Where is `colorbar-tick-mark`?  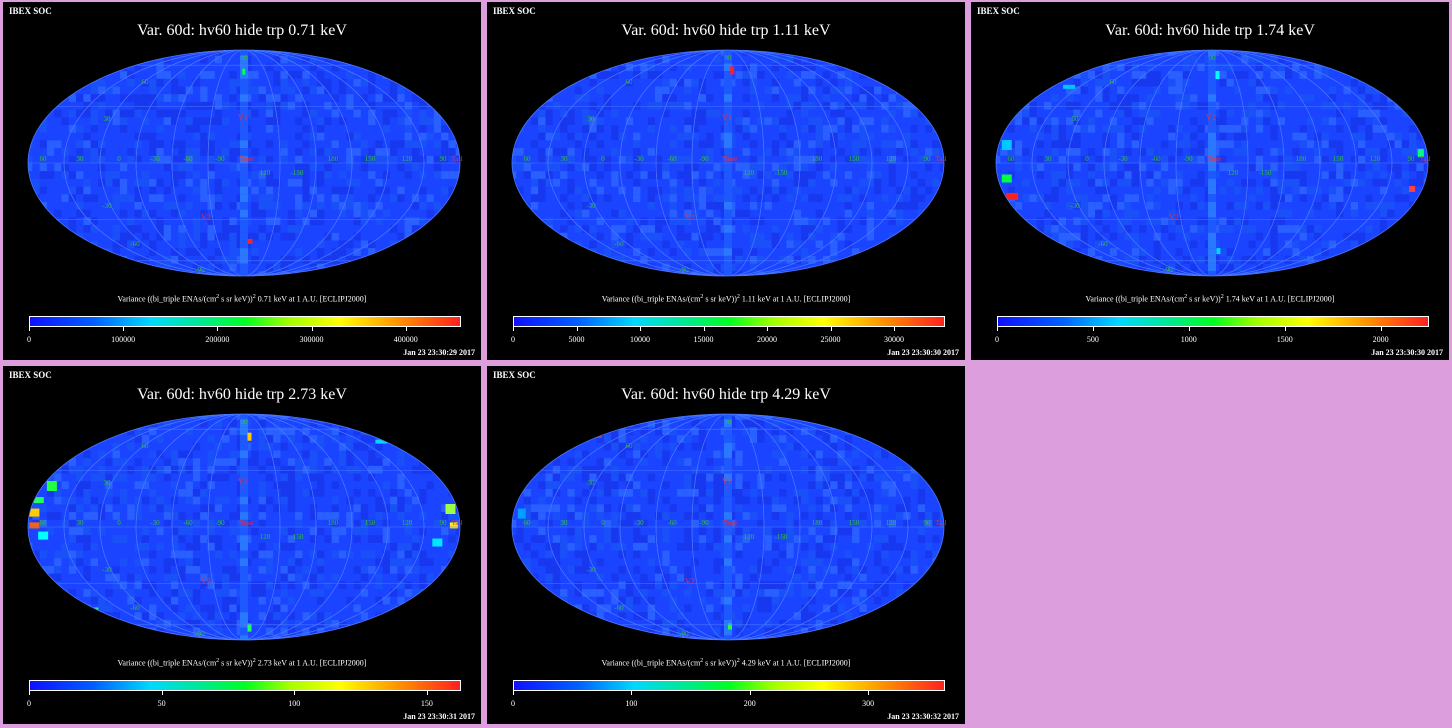 colorbar-tick-mark is located at coordinates (1093, 329).